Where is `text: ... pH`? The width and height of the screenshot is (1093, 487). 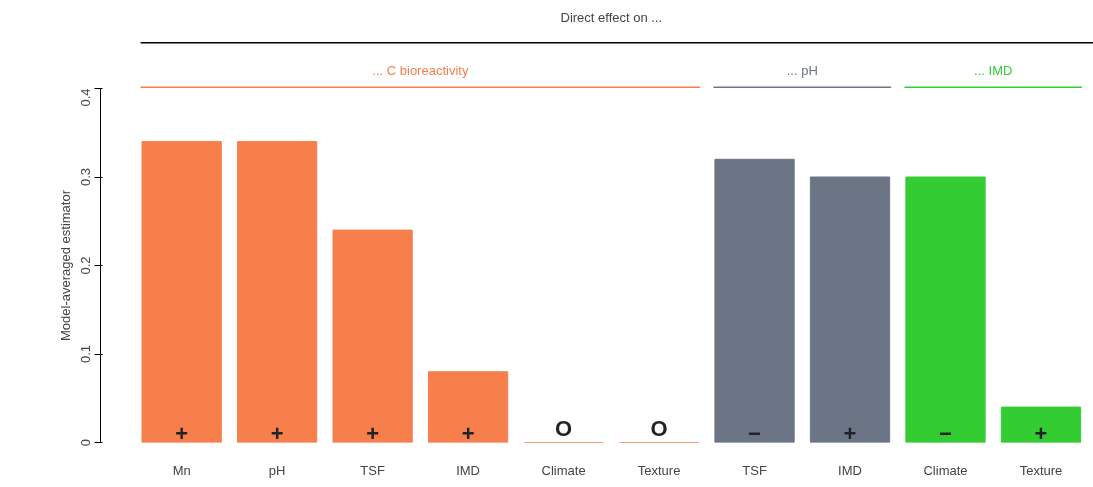 text: ... pH is located at coordinates (802, 70).